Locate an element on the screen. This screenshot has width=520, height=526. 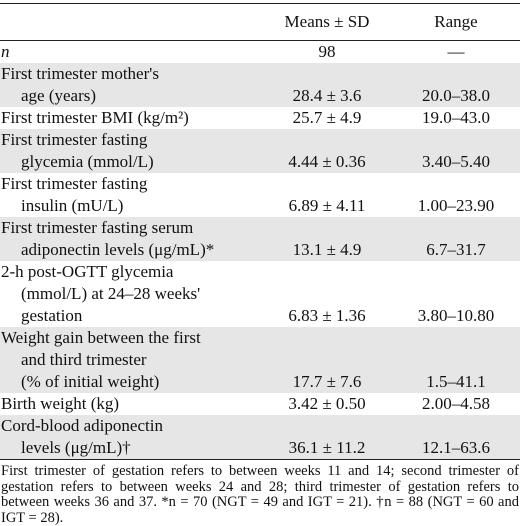
label-line: Weight gain between the first is located at coordinates (101, 337).